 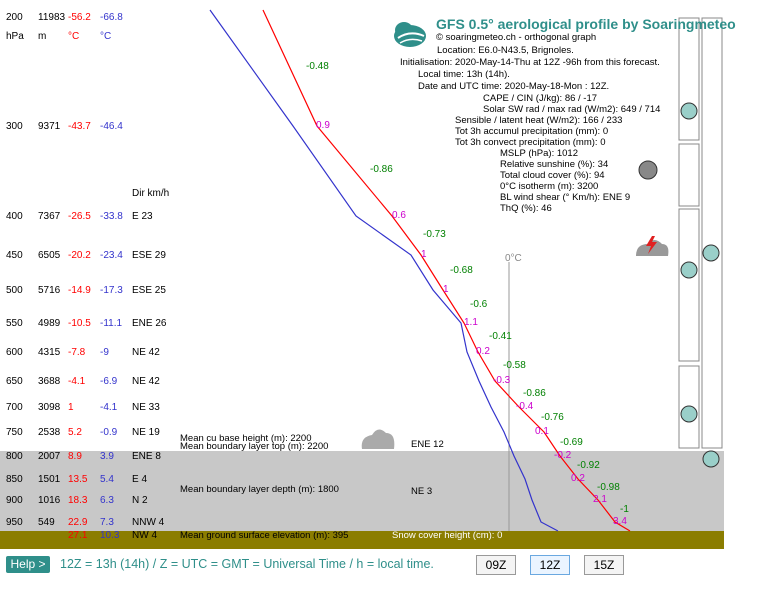 What do you see at coordinates (78, 500) in the screenshot?
I see `row-temperature: 18.3` at bounding box center [78, 500].